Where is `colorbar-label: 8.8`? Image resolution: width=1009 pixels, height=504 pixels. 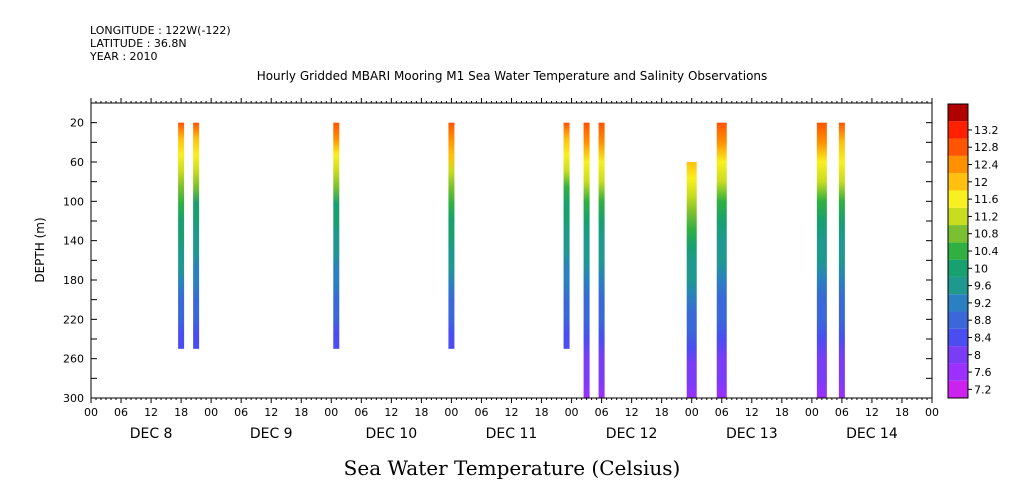
colorbar-label: 8.8 is located at coordinates (983, 320).